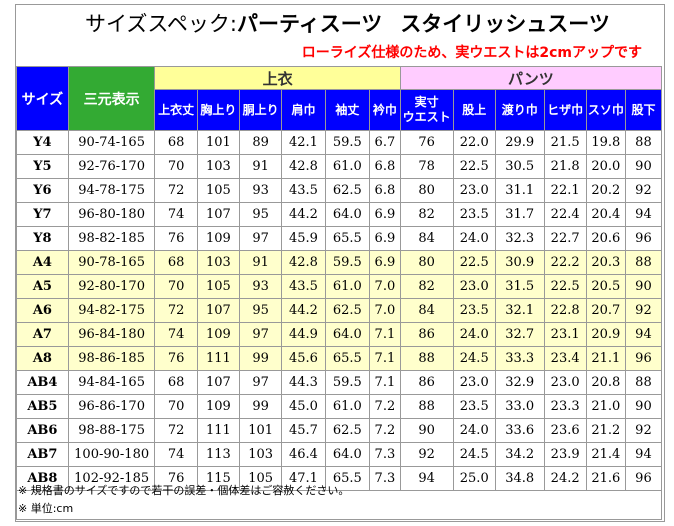  What do you see at coordinates (474, 166) in the screenshot?
I see `measurement-cell: 22.5` at bounding box center [474, 166].